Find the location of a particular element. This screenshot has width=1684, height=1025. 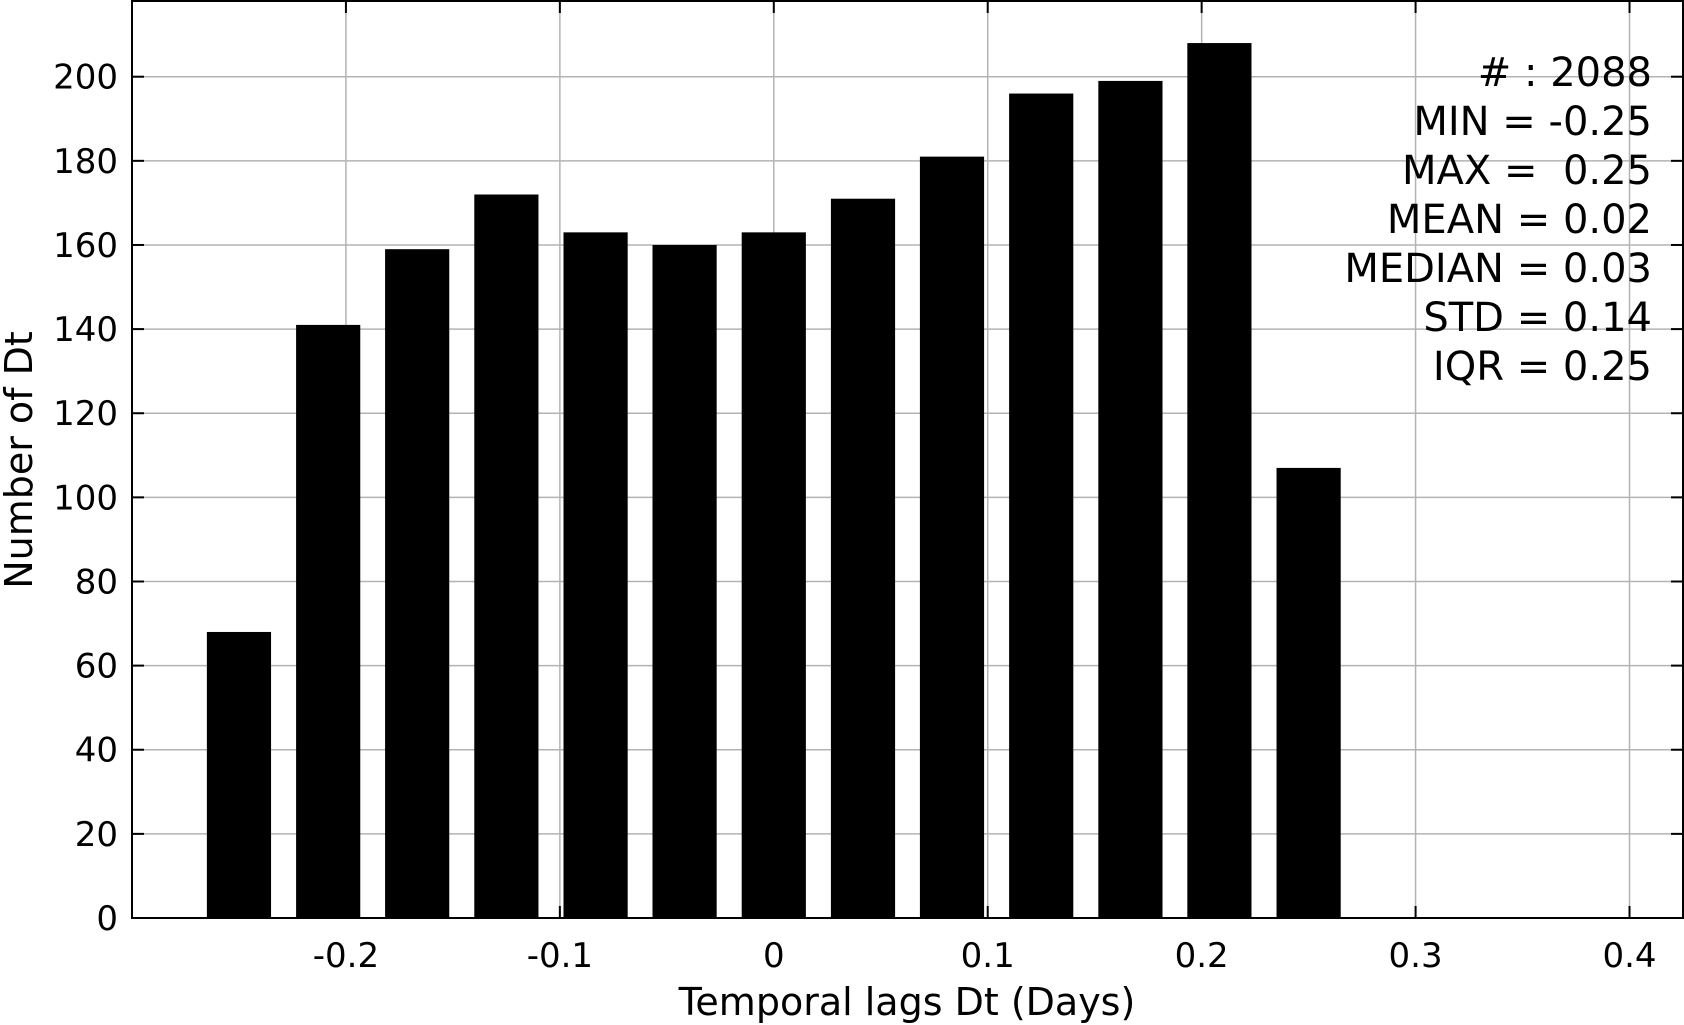

y-tick-label: 40 is located at coordinates (96, 751).